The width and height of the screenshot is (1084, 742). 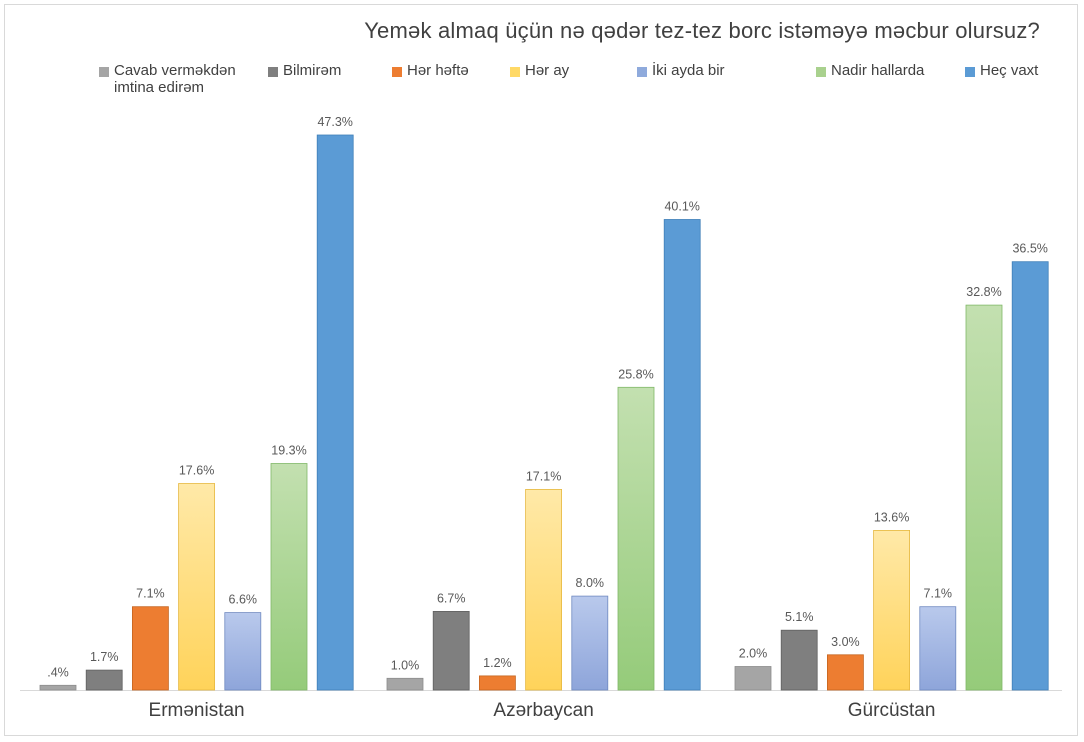 I want to click on legend-item: Cavab verməkdən imtina edirəm, so click(x=167, y=79).